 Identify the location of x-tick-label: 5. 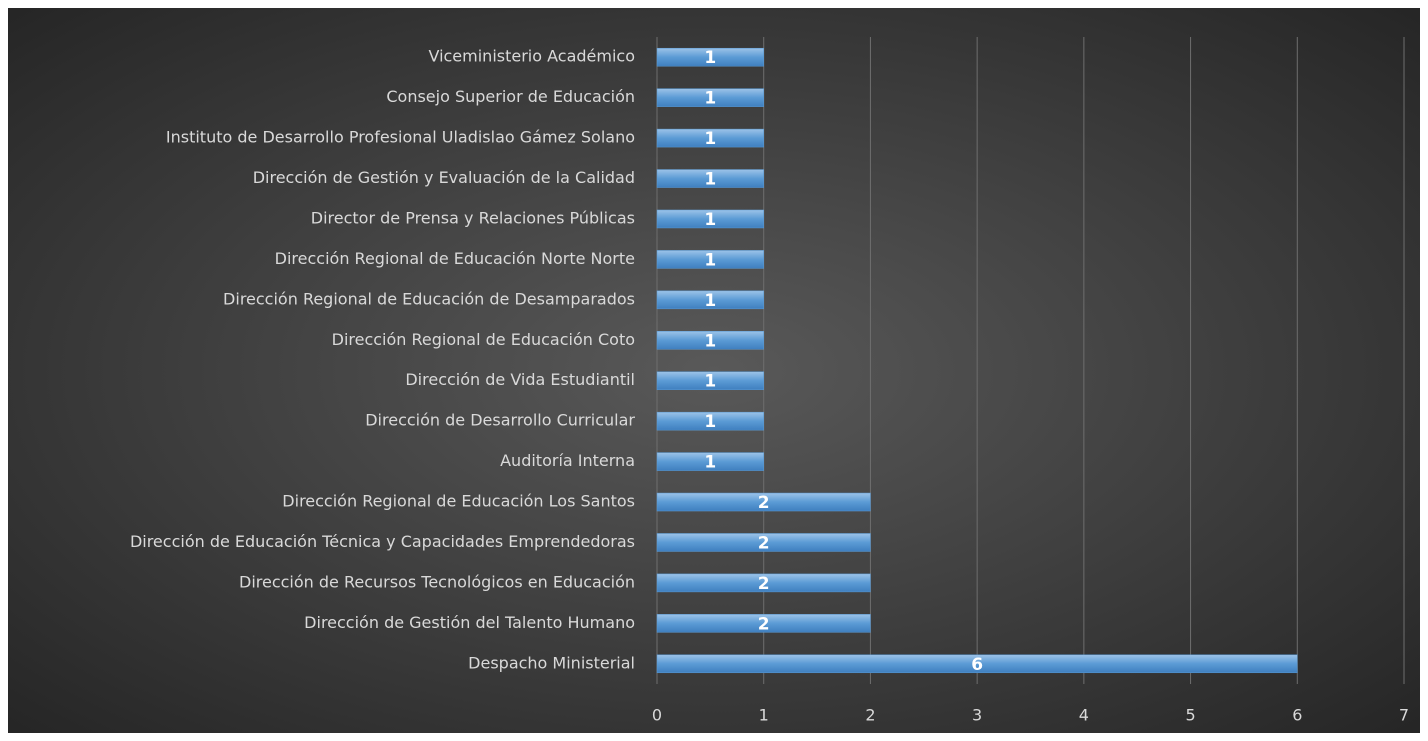
(1190, 715).